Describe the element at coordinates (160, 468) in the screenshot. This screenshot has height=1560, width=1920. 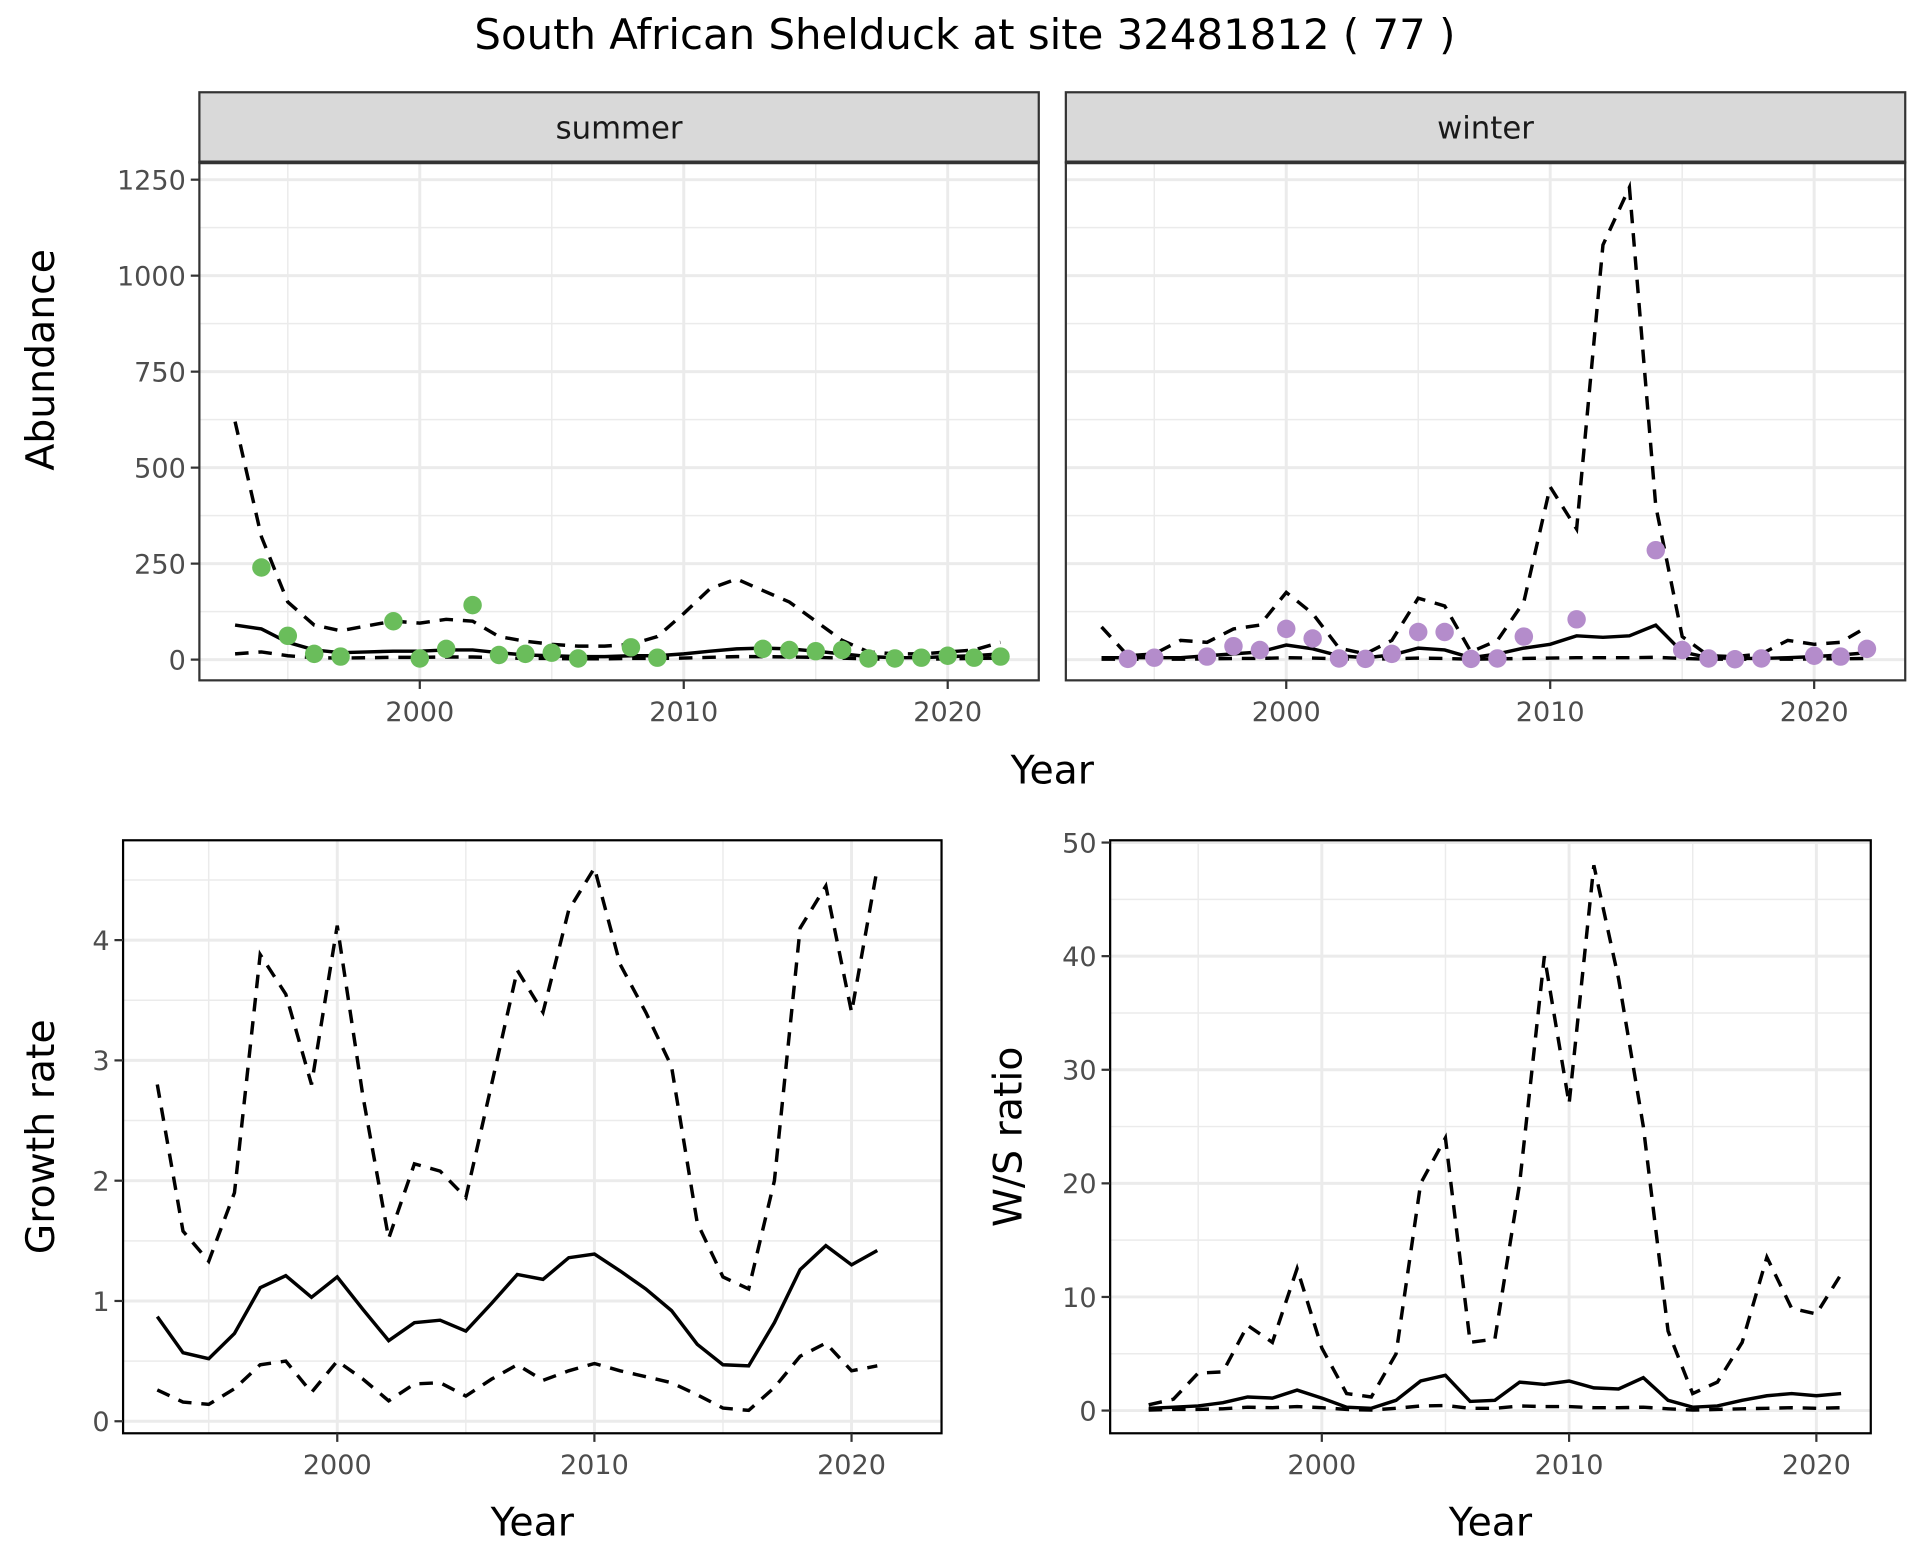
I see `y-tick-label: 500` at that location.